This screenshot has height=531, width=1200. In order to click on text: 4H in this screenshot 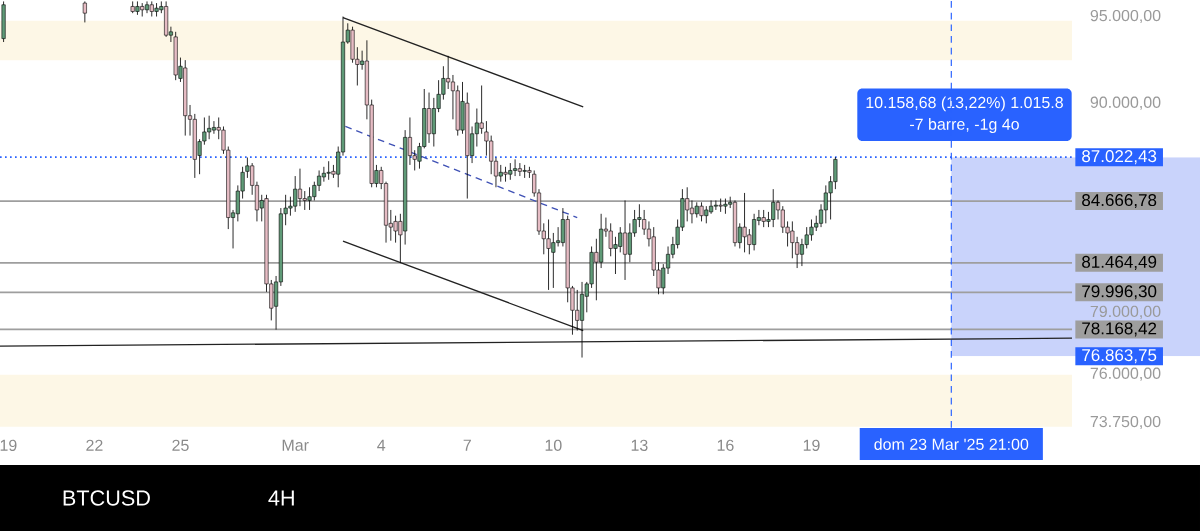, I will do `click(281, 498)`.